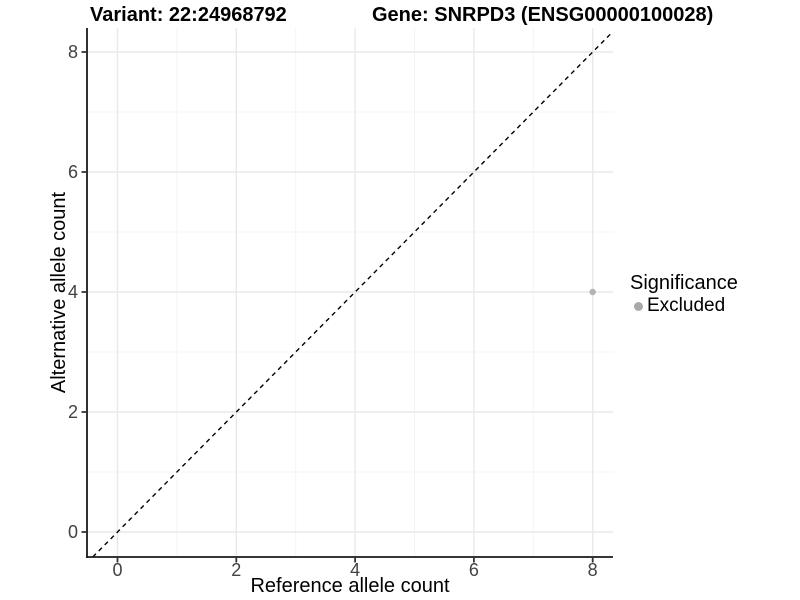  Describe the element at coordinates (72, 532) in the screenshot. I see `y-tick-label: 0` at that location.